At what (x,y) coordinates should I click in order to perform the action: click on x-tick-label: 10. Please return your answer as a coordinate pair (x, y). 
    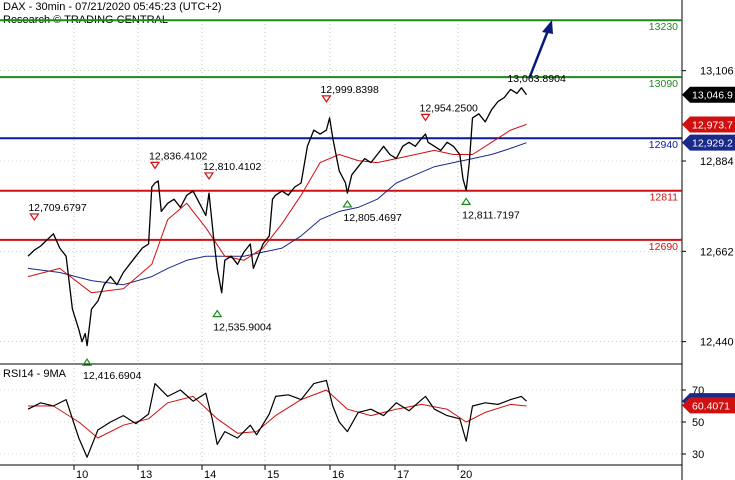
    Looking at the image, I should click on (82, 474).